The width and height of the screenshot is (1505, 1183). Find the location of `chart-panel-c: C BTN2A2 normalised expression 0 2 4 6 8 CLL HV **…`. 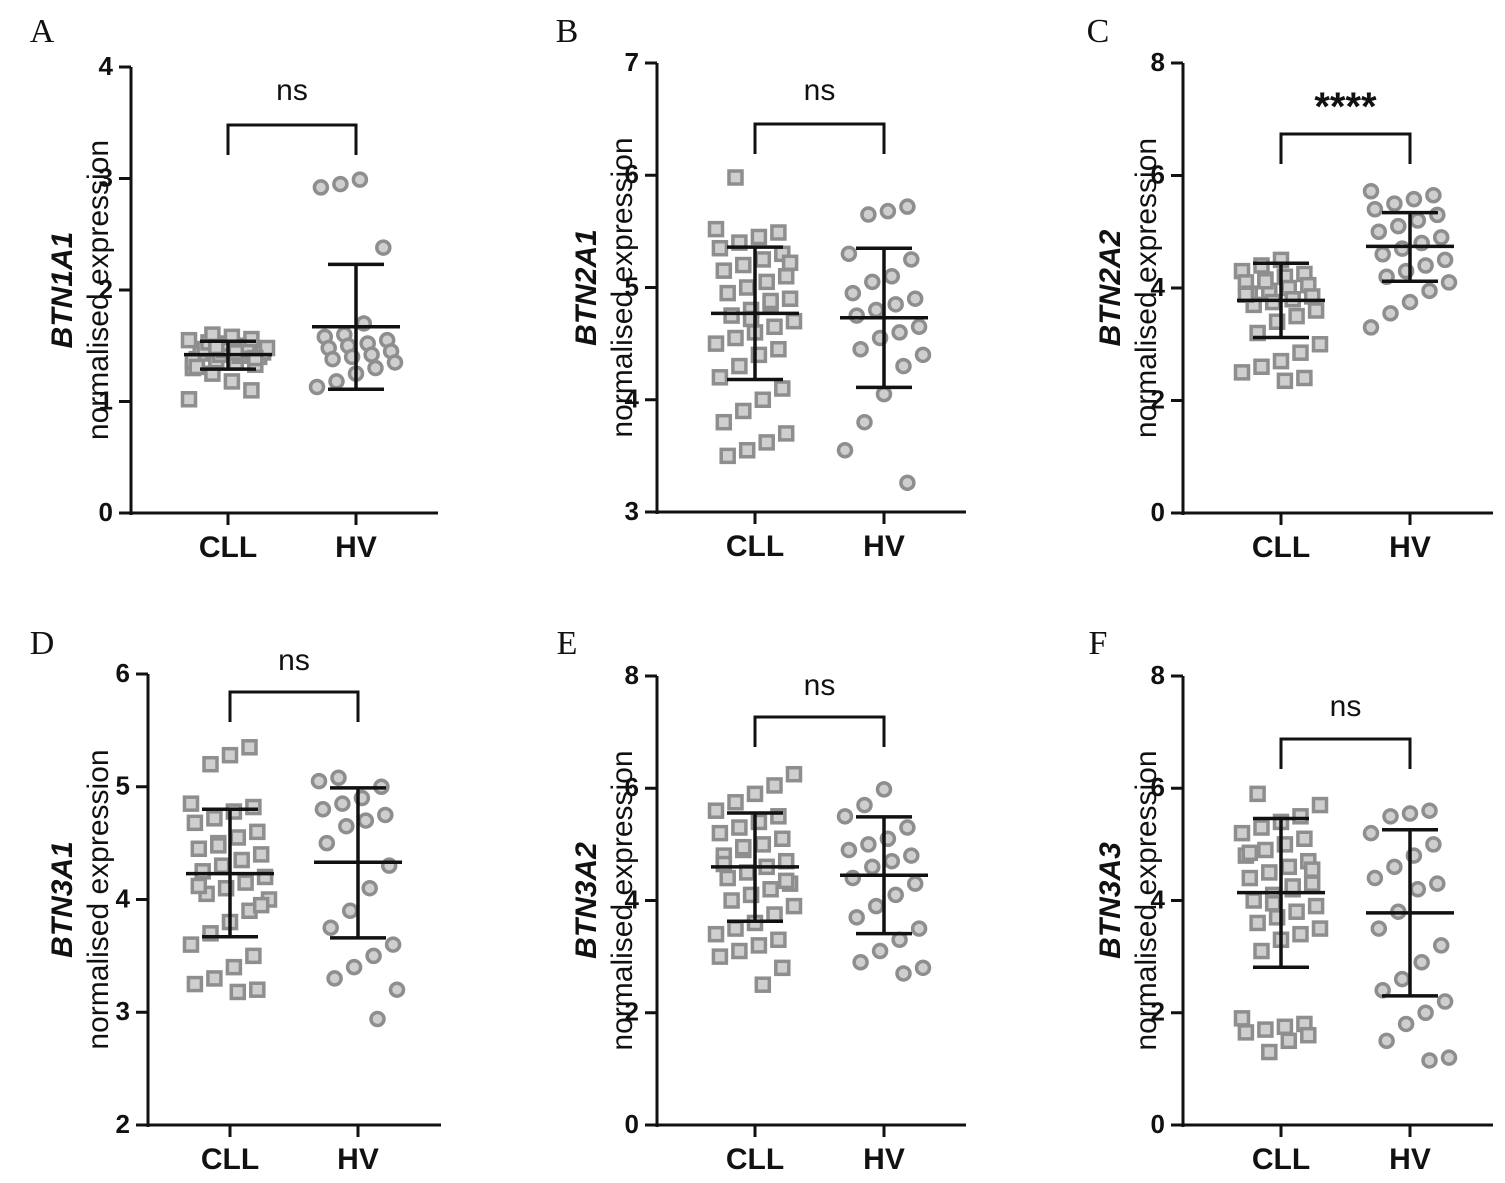

chart-panel-c: C BTN2A2 normalised expression 0 2 4 6 8 CLL HV **… is located at coordinates (1290, 288).